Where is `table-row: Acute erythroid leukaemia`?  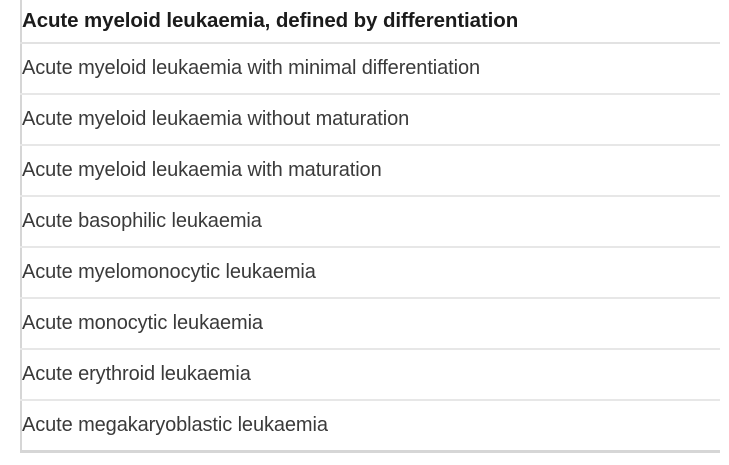 table-row: Acute erythroid leukaemia is located at coordinates (370, 375).